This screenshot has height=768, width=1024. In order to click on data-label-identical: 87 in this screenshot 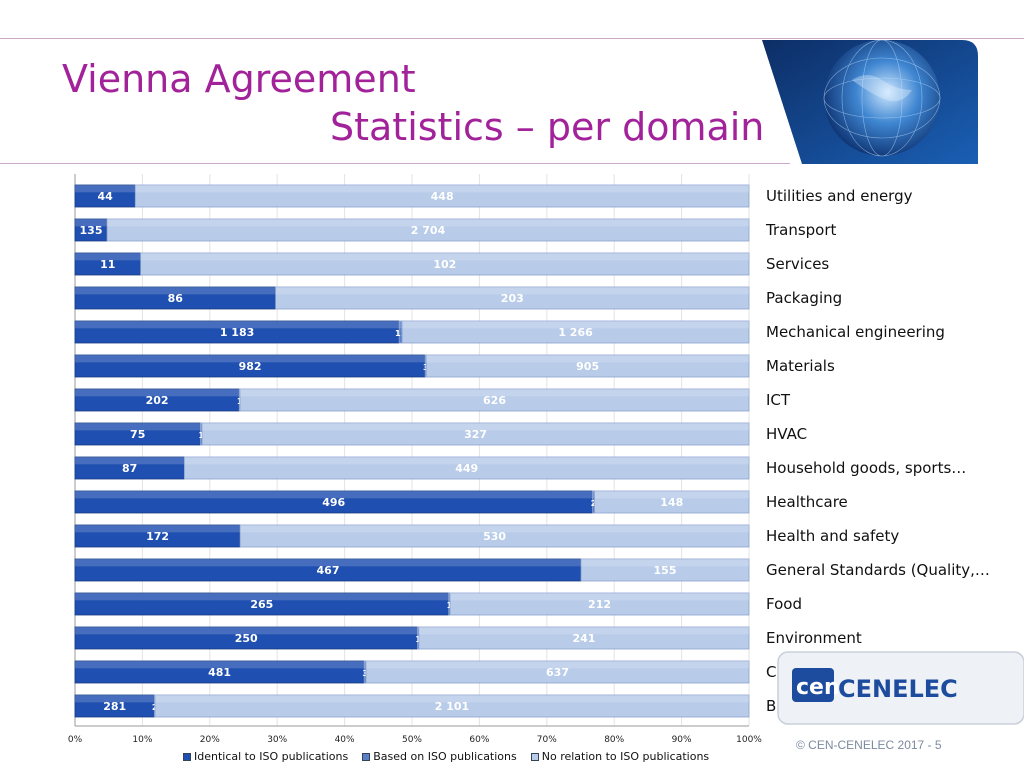, I will do `click(129, 468)`.